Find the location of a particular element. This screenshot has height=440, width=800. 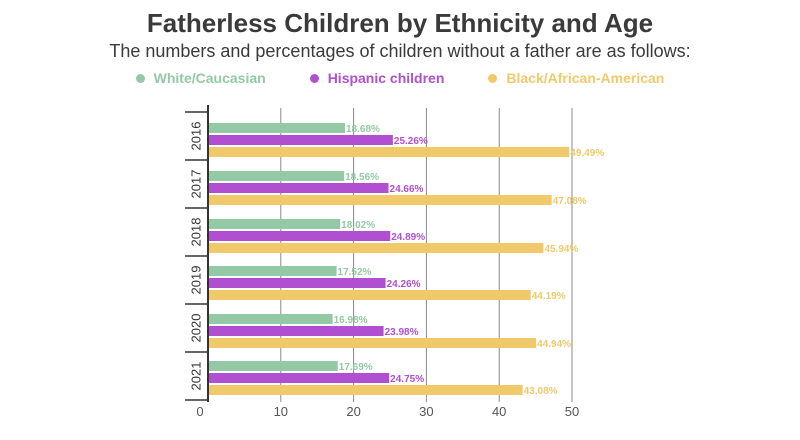

legend-item-white: White/Caucasian is located at coordinates (200, 78).